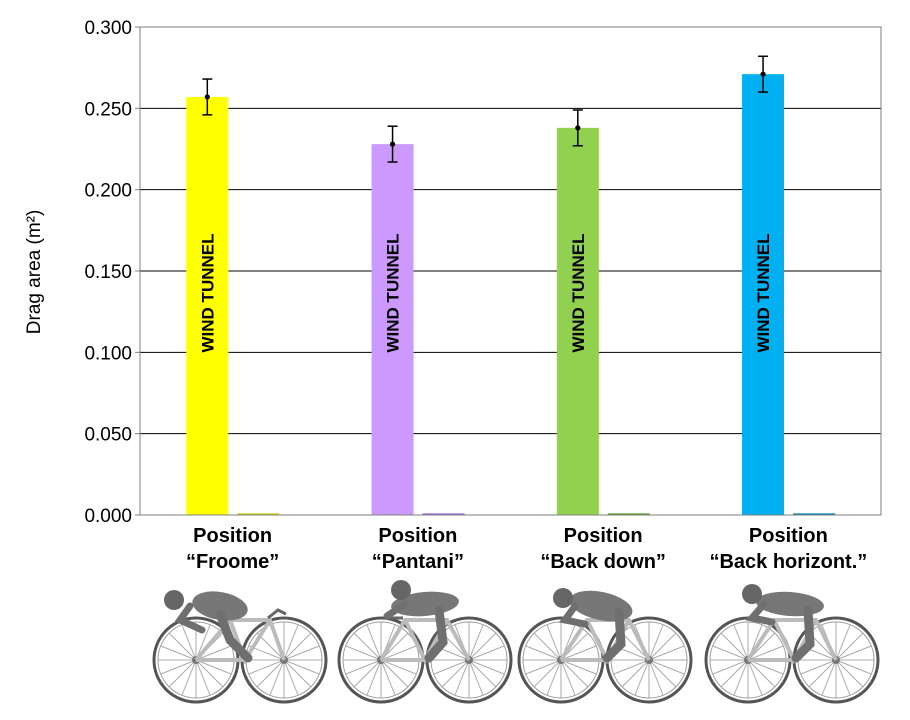  I want to click on x-category-label: “Pantani”, so click(418, 562).